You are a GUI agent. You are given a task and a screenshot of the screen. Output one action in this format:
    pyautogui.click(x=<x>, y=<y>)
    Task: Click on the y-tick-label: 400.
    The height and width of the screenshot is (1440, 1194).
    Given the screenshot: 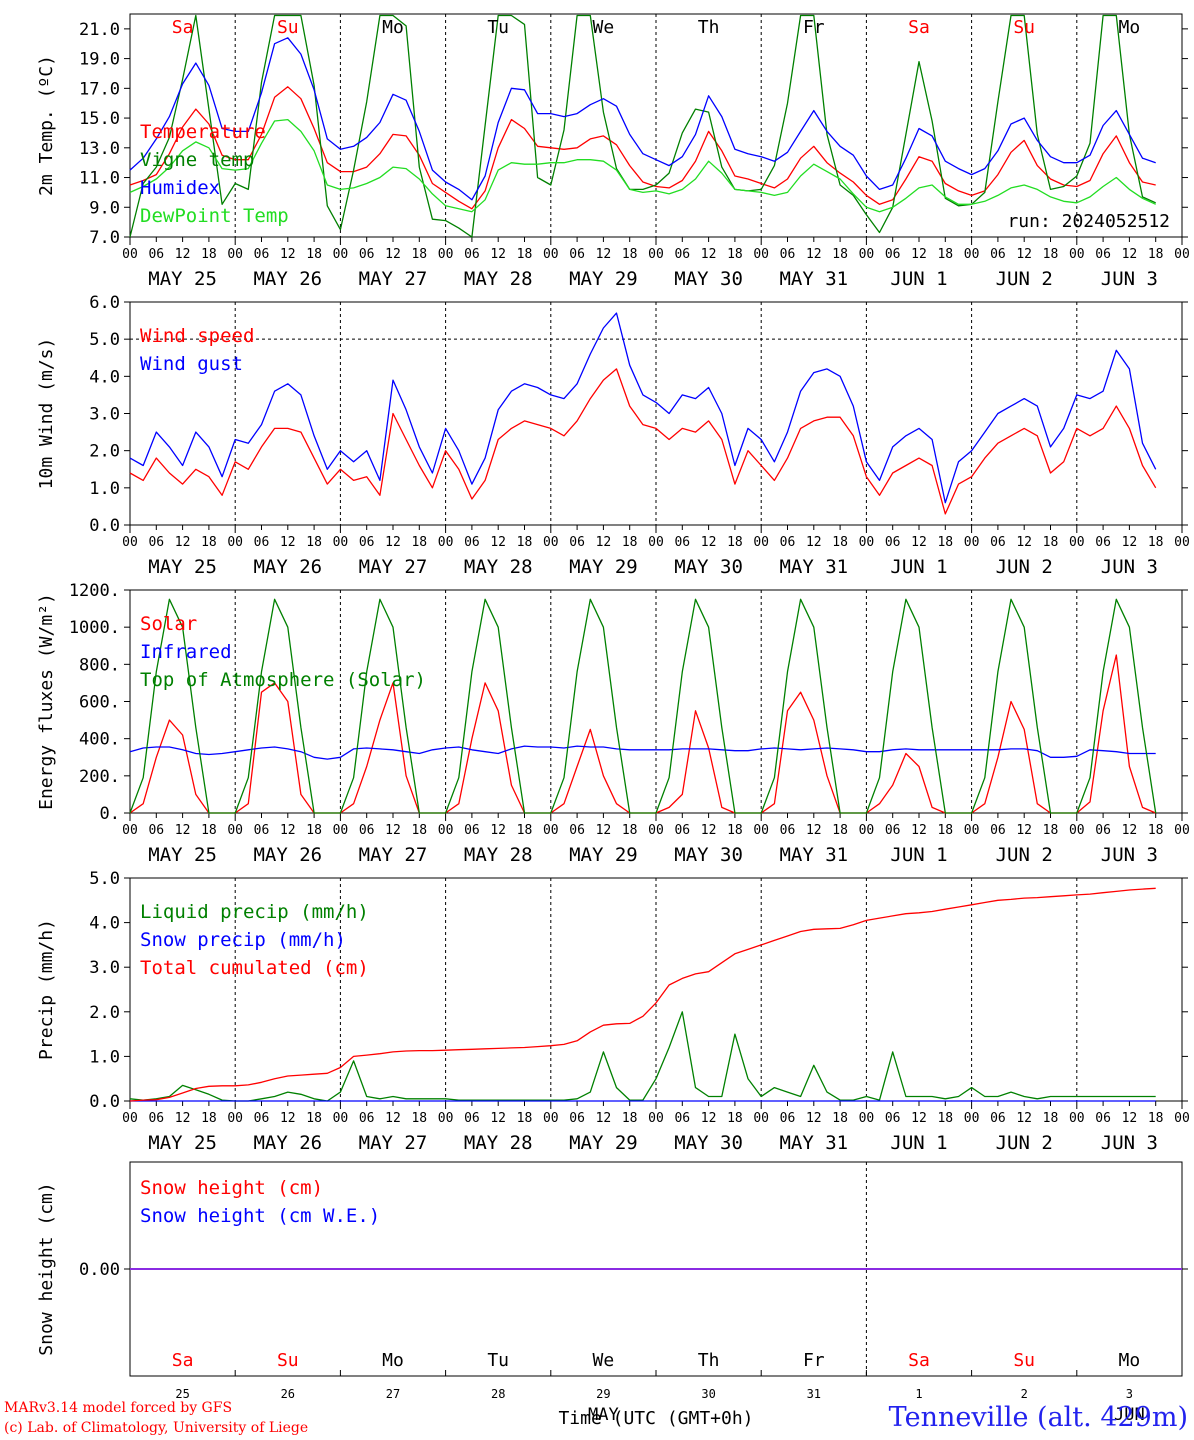 What is the action you would take?
    pyautogui.click(x=99, y=740)
    